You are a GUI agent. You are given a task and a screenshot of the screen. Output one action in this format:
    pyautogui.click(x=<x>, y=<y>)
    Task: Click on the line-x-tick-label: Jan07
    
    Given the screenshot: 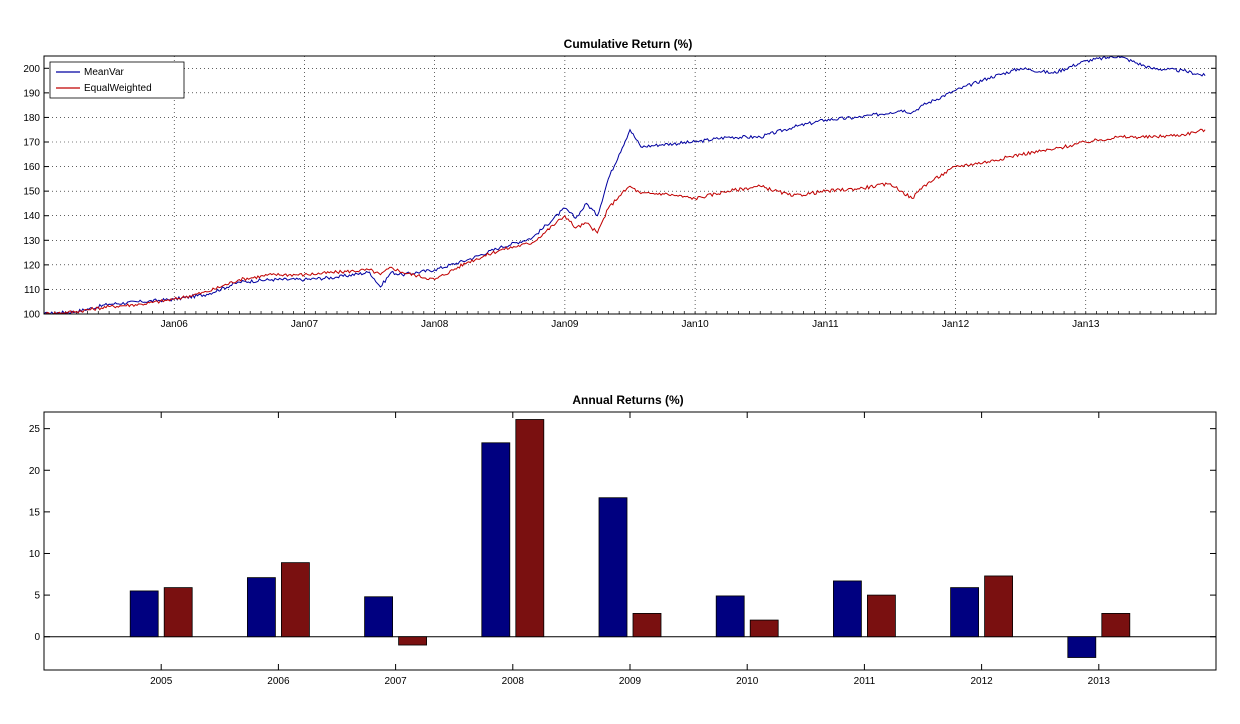 What is the action you would take?
    pyautogui.click(x=305, y=324)
    